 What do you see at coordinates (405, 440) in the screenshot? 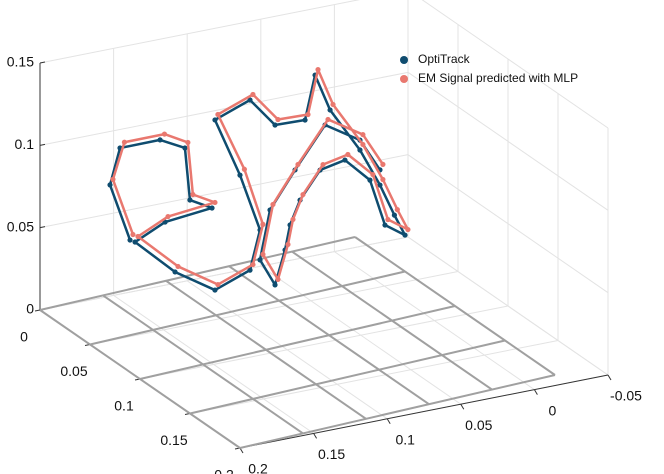
I see `y-tick-label: 0.1` at bounding box center [405, 440].